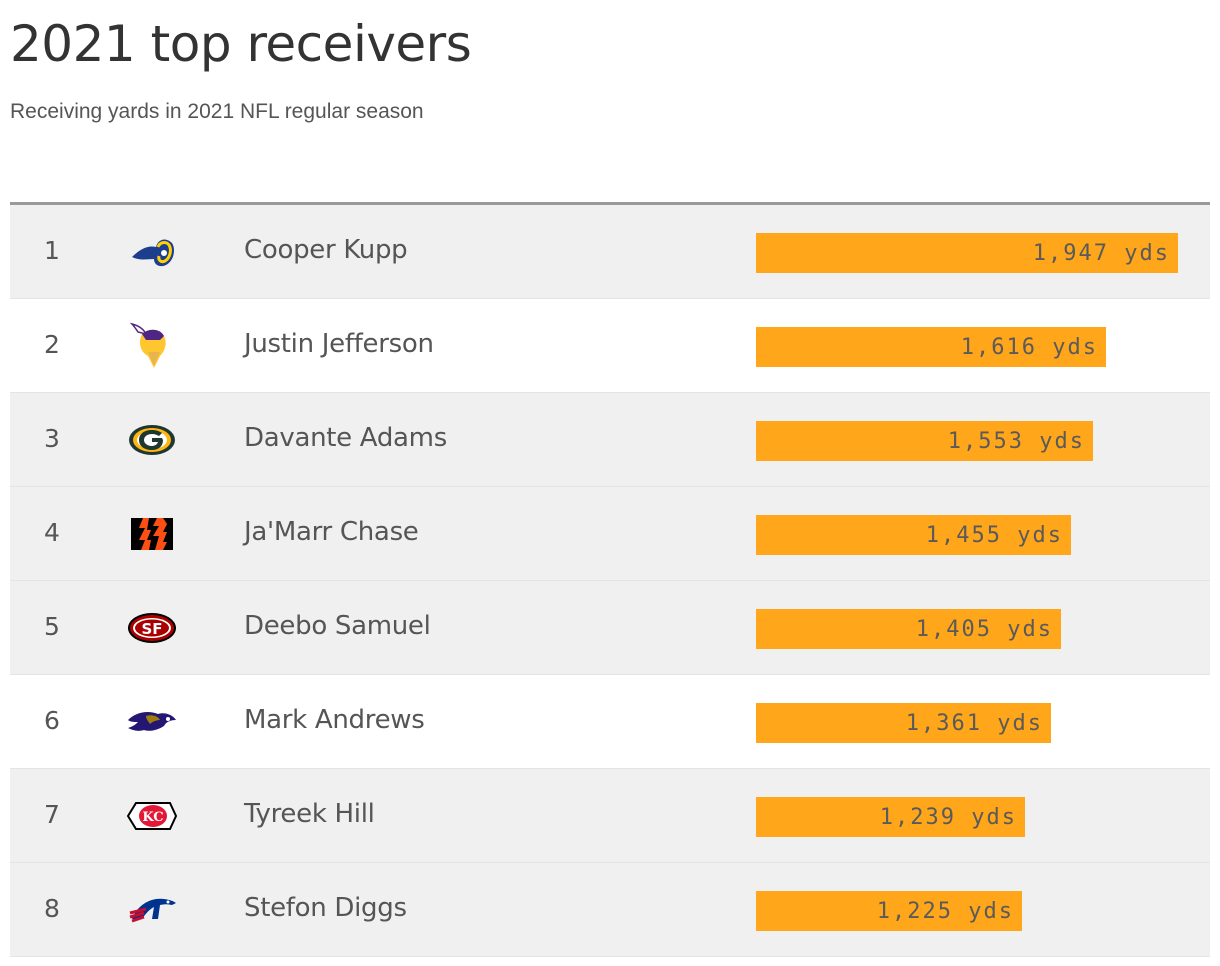 This screenshot has height=966, width=1220. Describe the element at coordinates (610, 722) in the screenshot. I see `table-row: 6 Mark Andrews 1,361 yds` at that location.